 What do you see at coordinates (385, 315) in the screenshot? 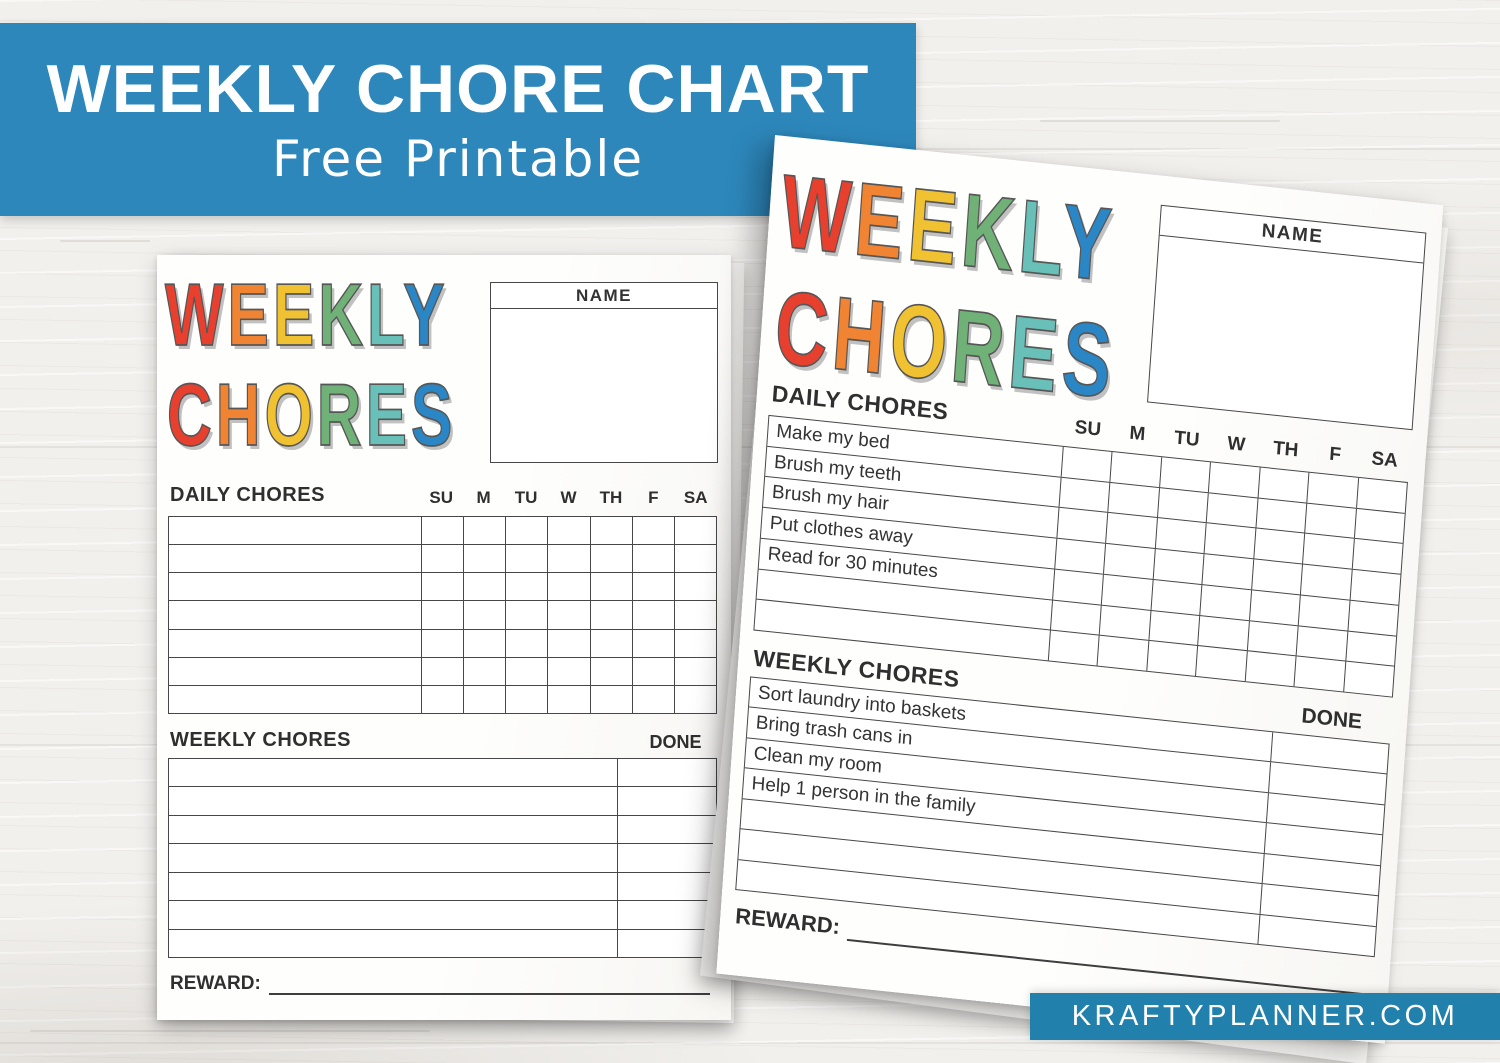
I see `logo-letter: L` at bounding box center [385, 315].